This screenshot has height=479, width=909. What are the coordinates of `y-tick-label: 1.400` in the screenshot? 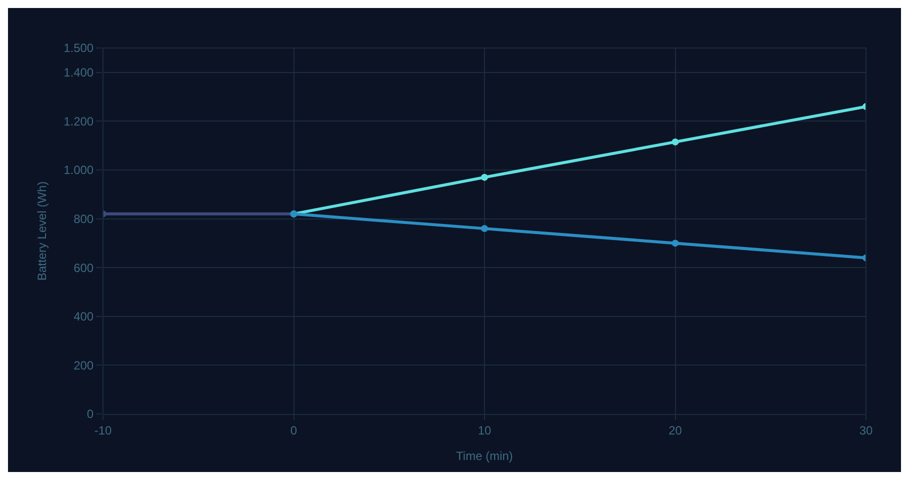 It's located at (79, 73).